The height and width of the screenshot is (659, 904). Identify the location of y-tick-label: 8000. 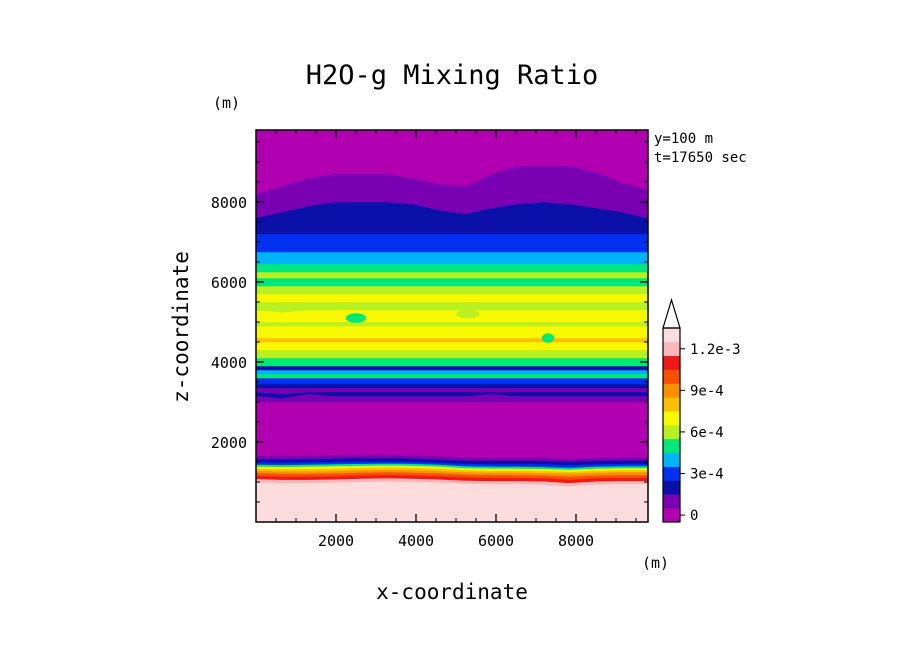
(229, 203).